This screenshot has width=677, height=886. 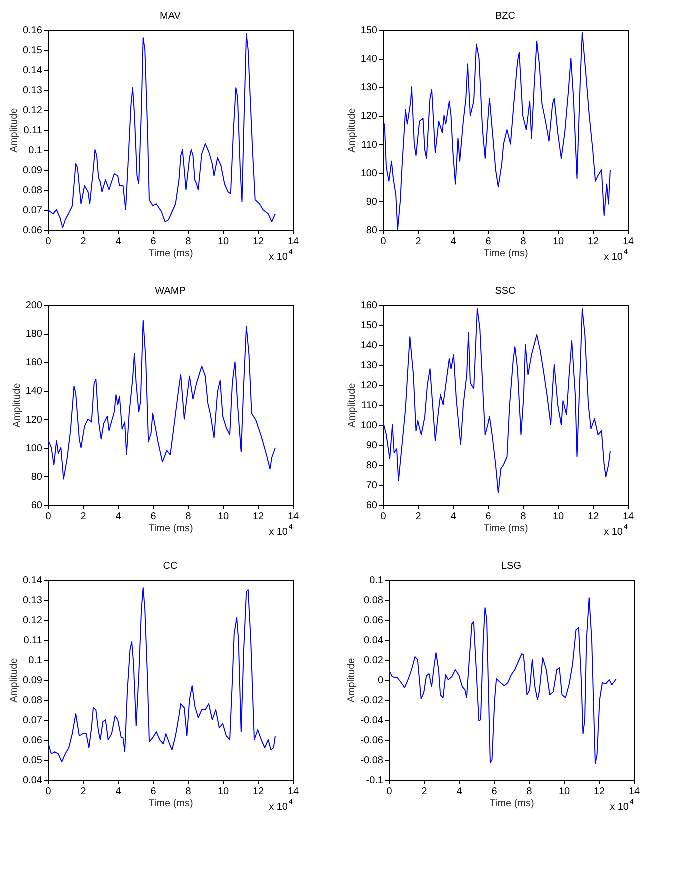 I want to click on chart-title: CC, so click(x=170, y=566).